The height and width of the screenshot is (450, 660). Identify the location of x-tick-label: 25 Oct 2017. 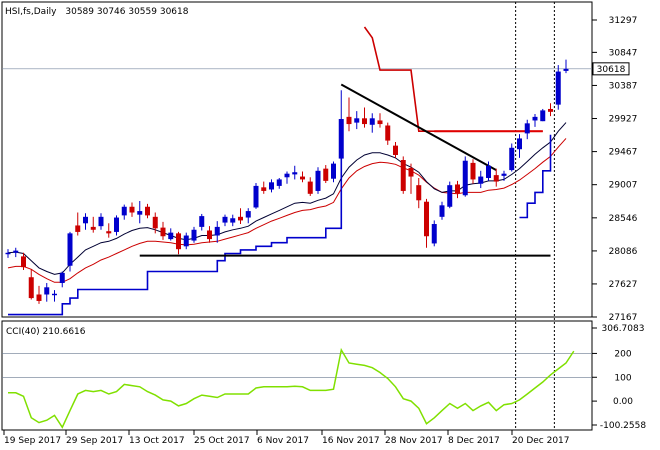
(222, 441).